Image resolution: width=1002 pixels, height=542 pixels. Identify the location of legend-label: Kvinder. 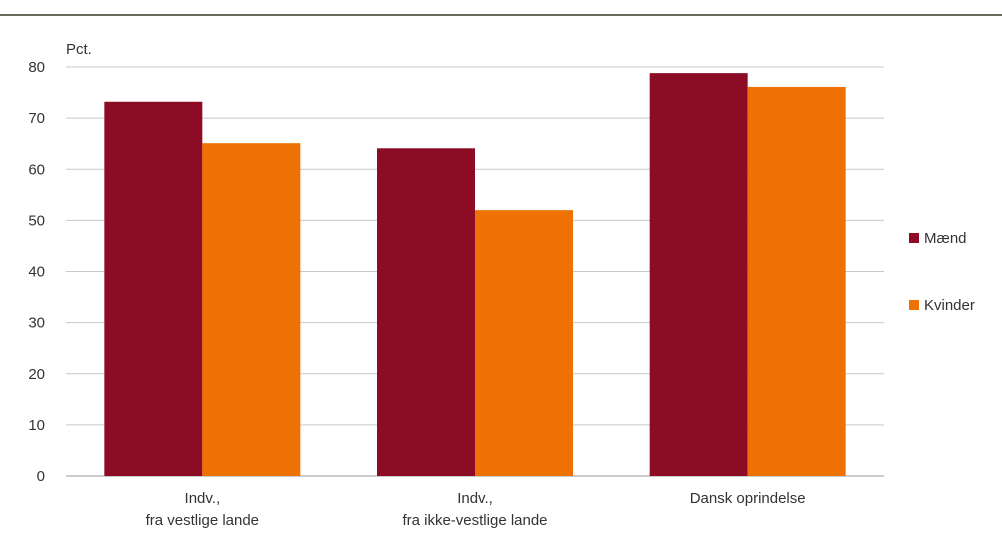
(949, 305).